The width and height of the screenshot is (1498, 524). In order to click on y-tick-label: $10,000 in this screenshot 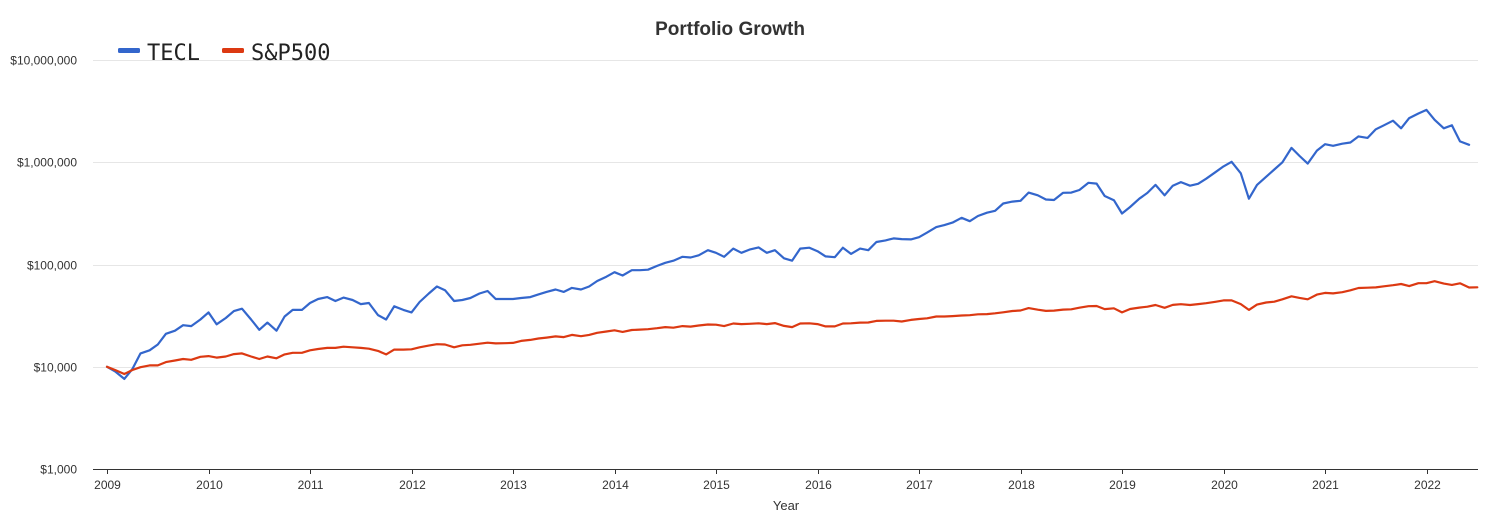, I will do `click(56, 368)`.